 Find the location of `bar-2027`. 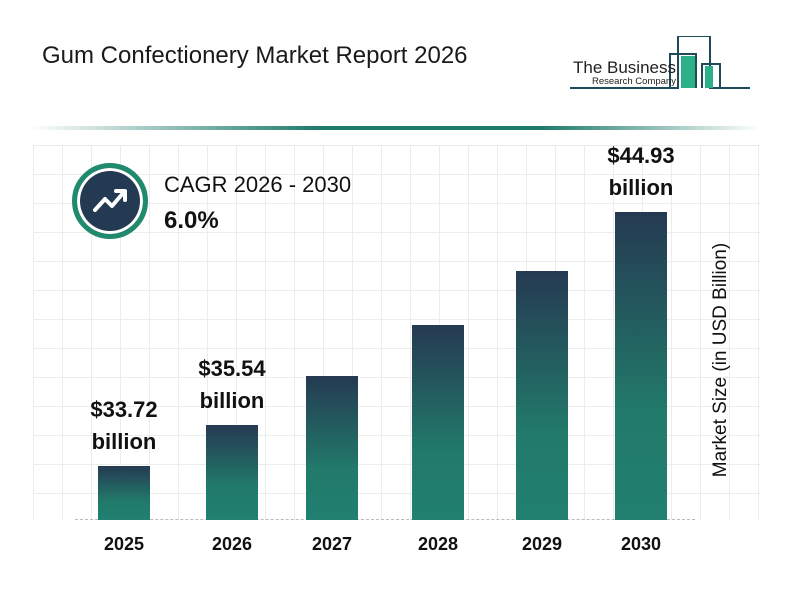

bar-2027 is located at coordinates (332, 448).